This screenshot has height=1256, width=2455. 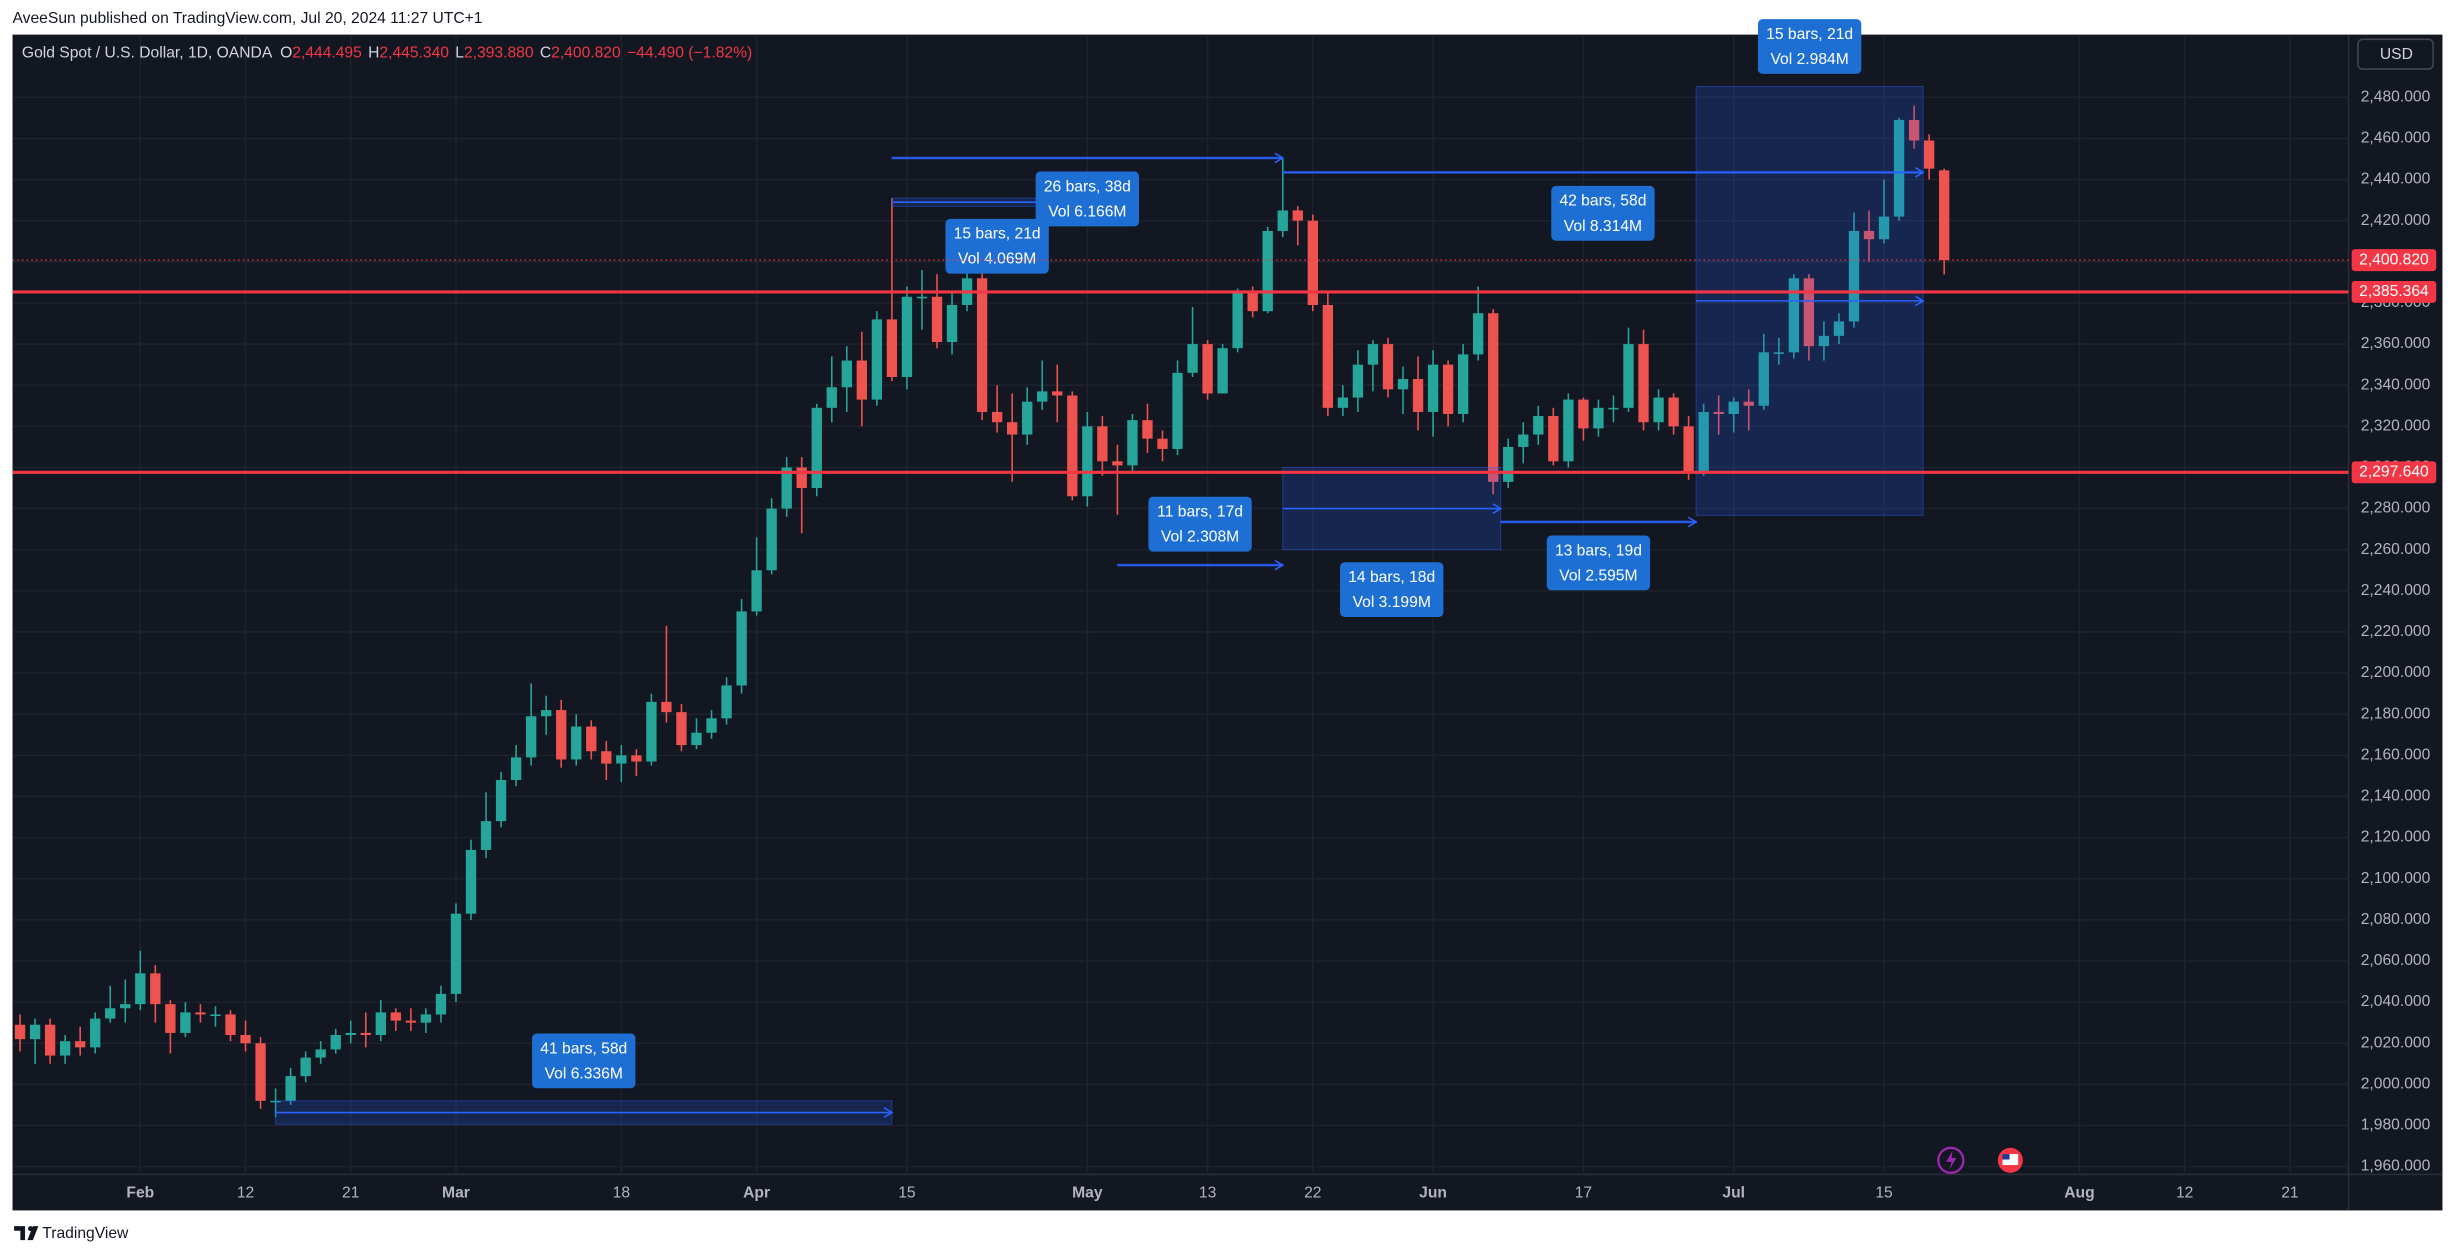 What do you see at coordinates (2396, 179) in the screenshot?
I see `y-tick-label: 2,440.000` at bounding box center [2396, 179].